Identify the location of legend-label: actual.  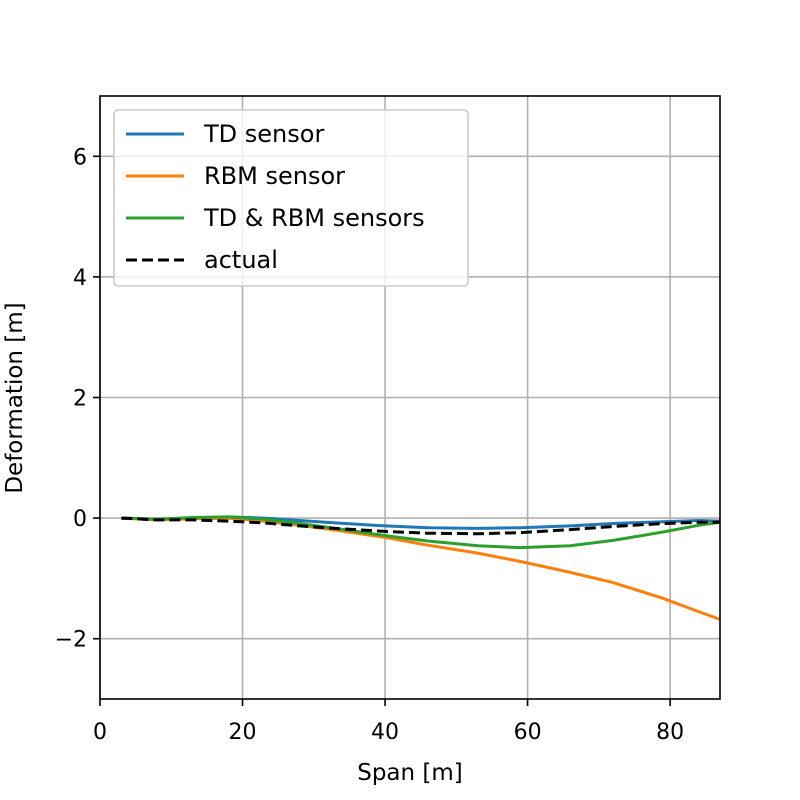
(241, 260).